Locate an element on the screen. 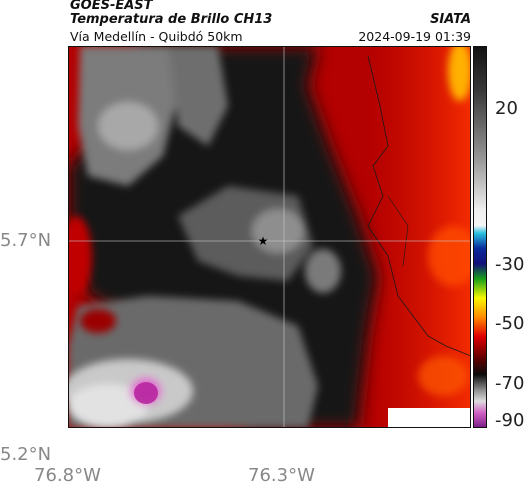 The height and width of the screenshot is (491, 526). colorbar-tick-label: -90 is located at coordinates (510, 420).